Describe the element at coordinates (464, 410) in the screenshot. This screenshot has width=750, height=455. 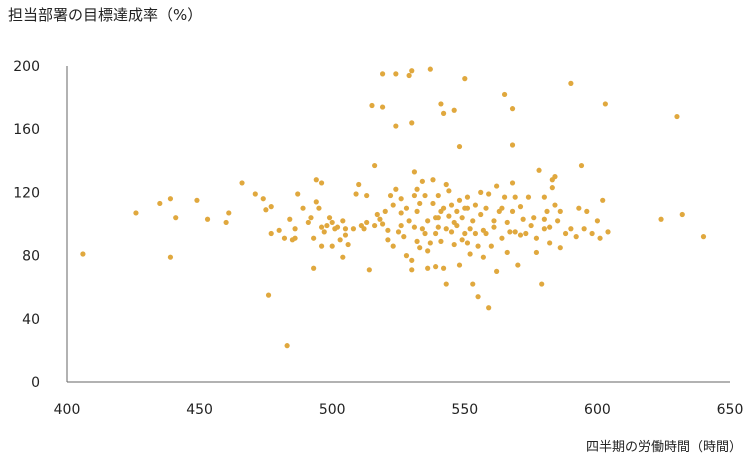
I see `x-tick-label: 550` at that location.